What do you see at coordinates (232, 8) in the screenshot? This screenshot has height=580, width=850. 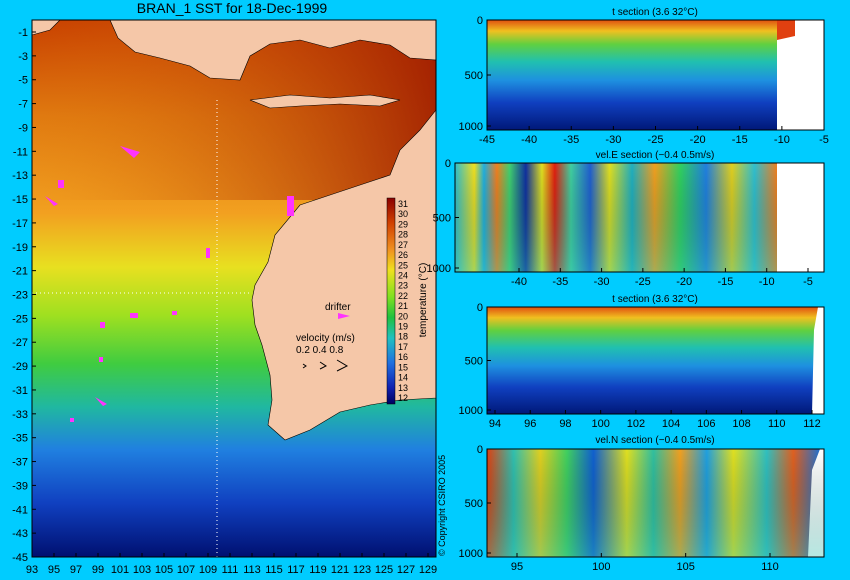 I see `map-title: BRAN_1 SST for 18-Dec-1999` at bounding box center [232, 8].